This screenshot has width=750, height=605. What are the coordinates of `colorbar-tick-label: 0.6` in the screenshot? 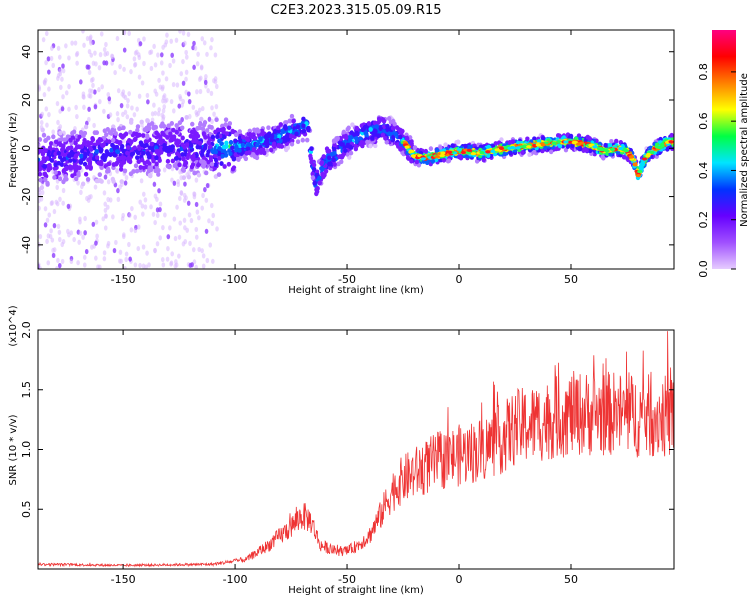 It's located at (703, 121).